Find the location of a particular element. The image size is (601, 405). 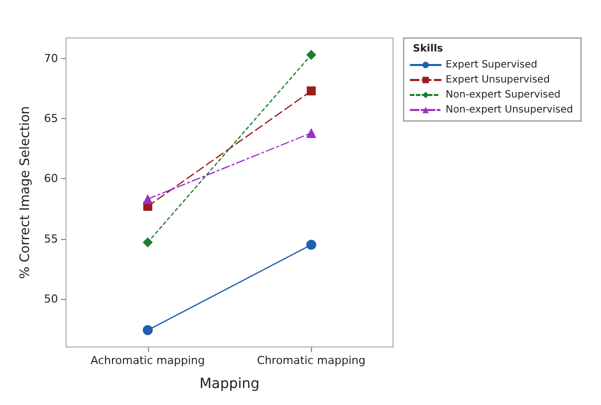

legend-label: Non-expert Unsupervised is located at coordinates (509, 110).